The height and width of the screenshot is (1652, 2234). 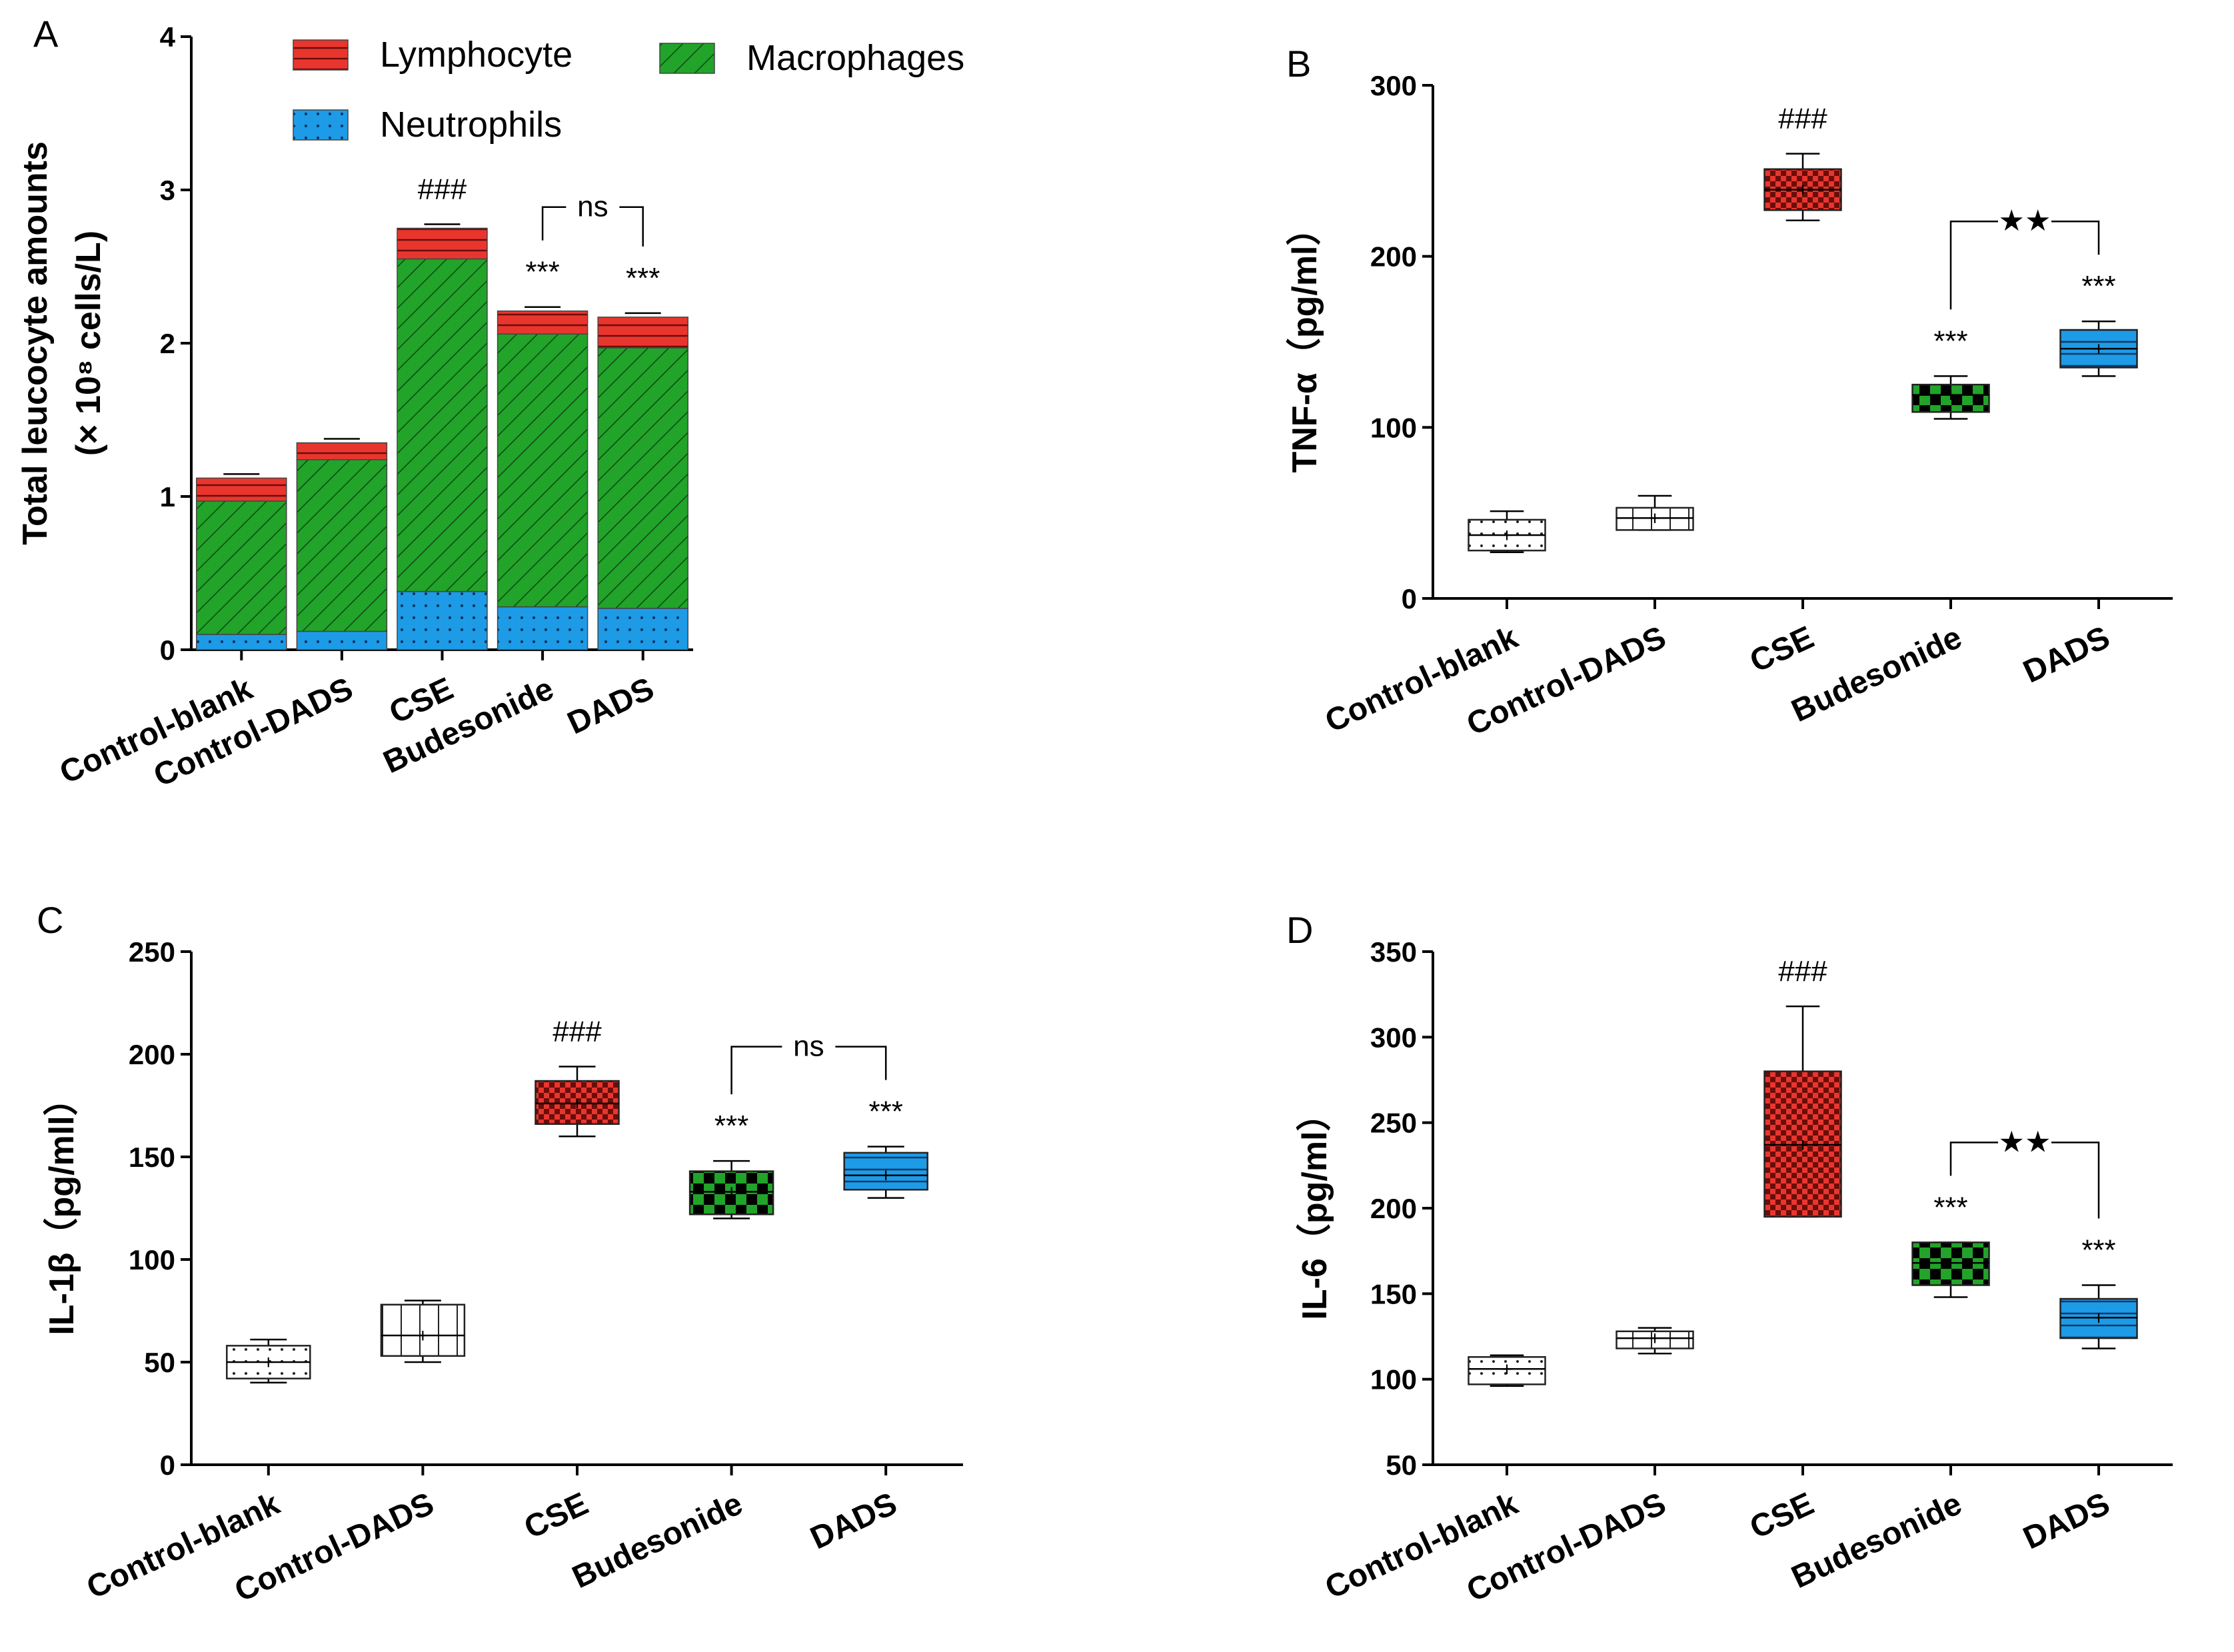 I want to click on y-axis-title: IL-1β（pg/mll）, so click(x=62, y=1208).